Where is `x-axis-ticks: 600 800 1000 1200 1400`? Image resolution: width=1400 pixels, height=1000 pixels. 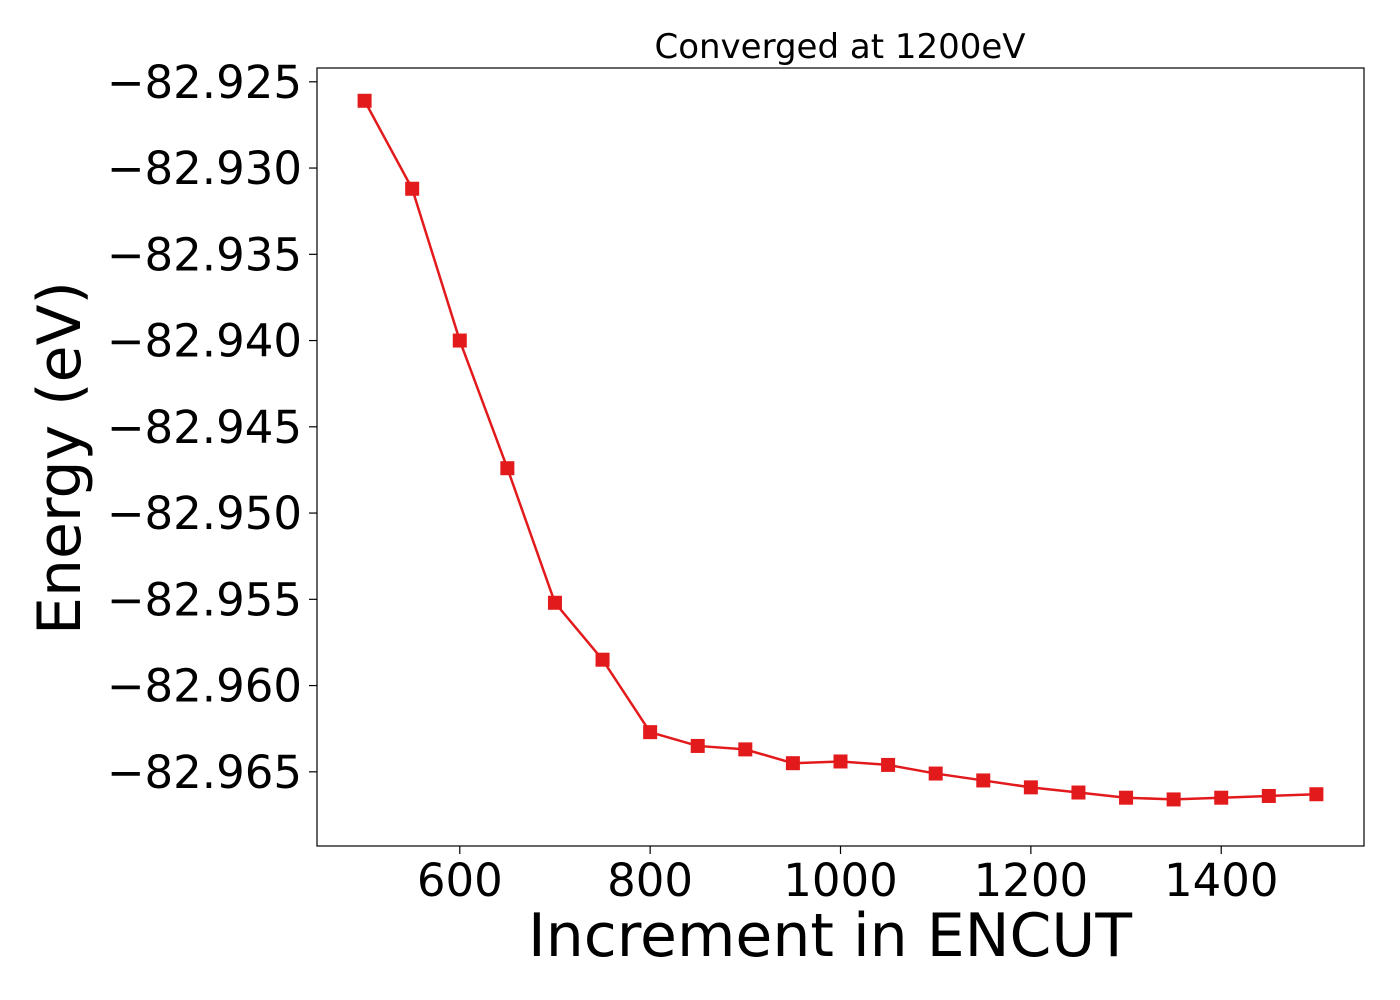 x-axis-ticks: 600 800 1000 1200 1400 is located at coordinates (848, 876).